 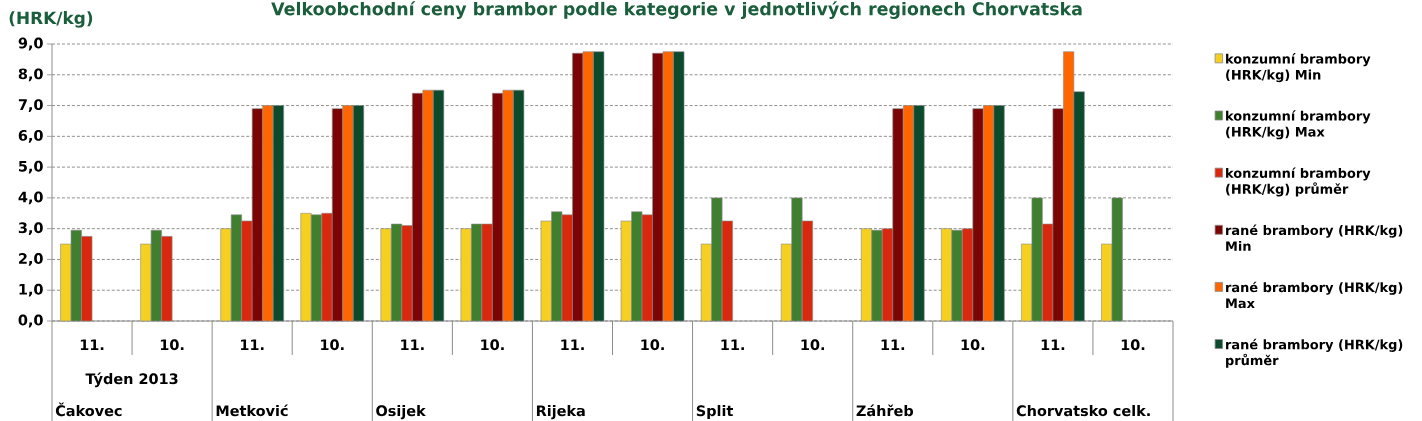 What do you see at coordinates (31, 259) in the screenshot?
I see `y-tick-label: 2,0` at bounding box center [31, 259].